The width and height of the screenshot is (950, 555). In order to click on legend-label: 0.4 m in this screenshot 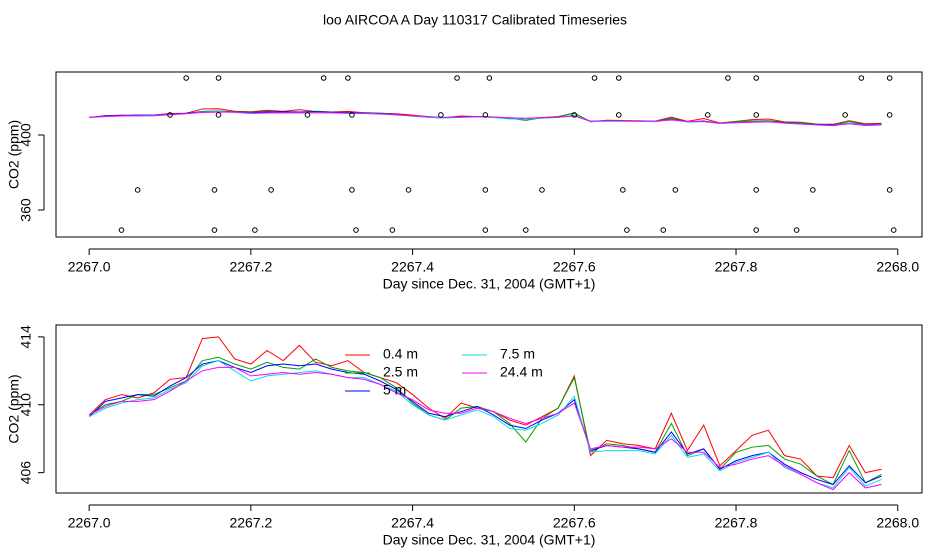, I will do `click(400, 354)`.